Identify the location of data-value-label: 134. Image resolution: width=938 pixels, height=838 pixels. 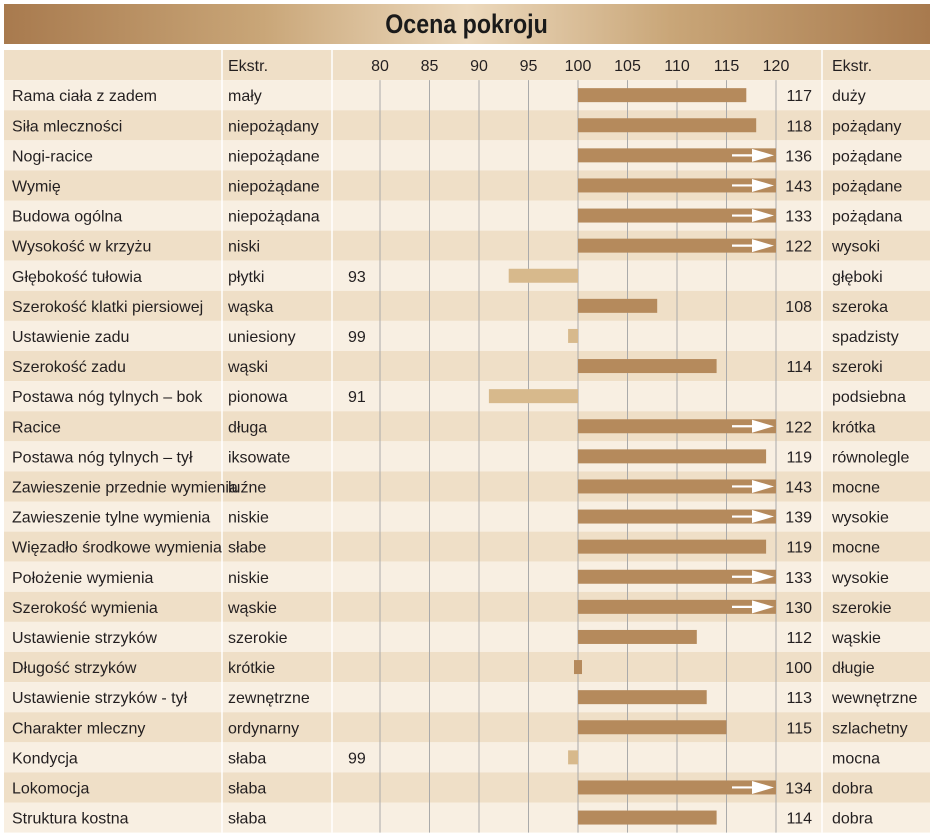
(798, 788).